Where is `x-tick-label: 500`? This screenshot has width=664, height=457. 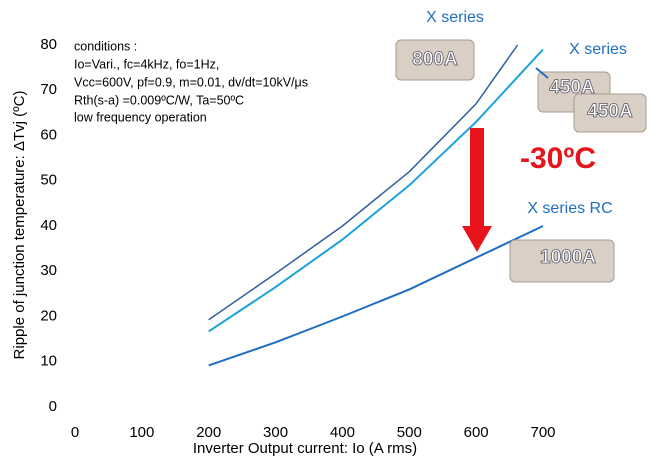
x-tick-label: 500 is located at coordinates (409, 432).